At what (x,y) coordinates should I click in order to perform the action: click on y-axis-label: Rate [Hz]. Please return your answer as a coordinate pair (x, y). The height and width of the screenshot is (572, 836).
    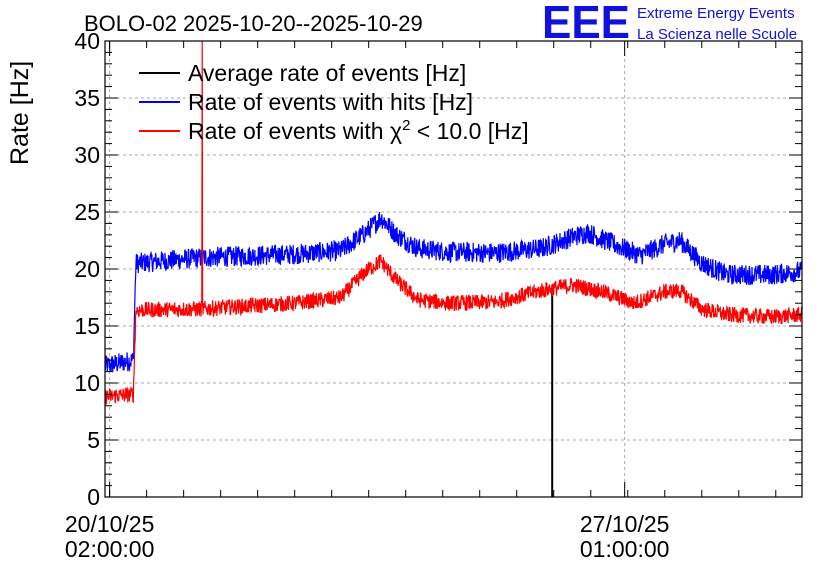
    Looking at the image, I should click on (20, 113).